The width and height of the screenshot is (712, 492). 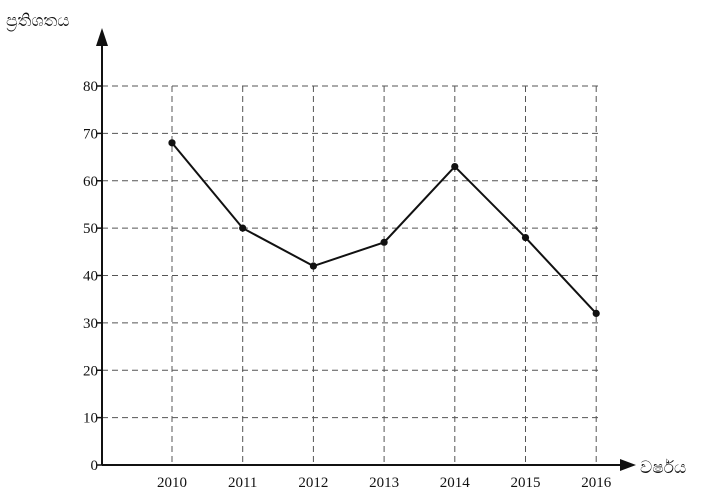 What do you see at coordinates (384, 483) in the screenshot?
I see `x-tick-label: 2013` at bounding box center [384, 483].